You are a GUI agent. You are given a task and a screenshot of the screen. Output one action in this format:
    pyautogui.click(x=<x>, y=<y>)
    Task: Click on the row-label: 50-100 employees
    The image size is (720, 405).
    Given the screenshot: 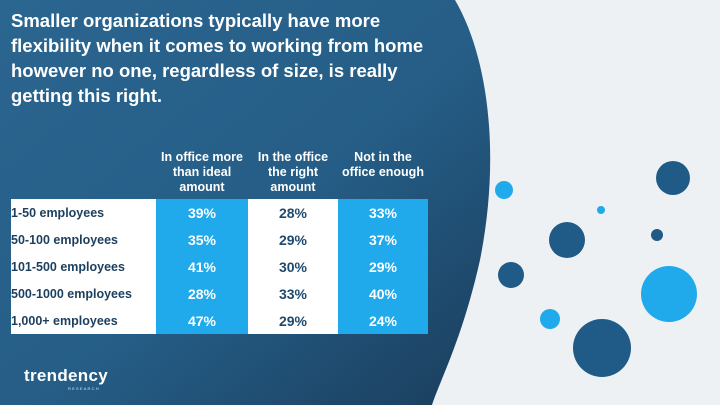 What is the action you would take?
    pyautogui.click(x=83, y=239)
    